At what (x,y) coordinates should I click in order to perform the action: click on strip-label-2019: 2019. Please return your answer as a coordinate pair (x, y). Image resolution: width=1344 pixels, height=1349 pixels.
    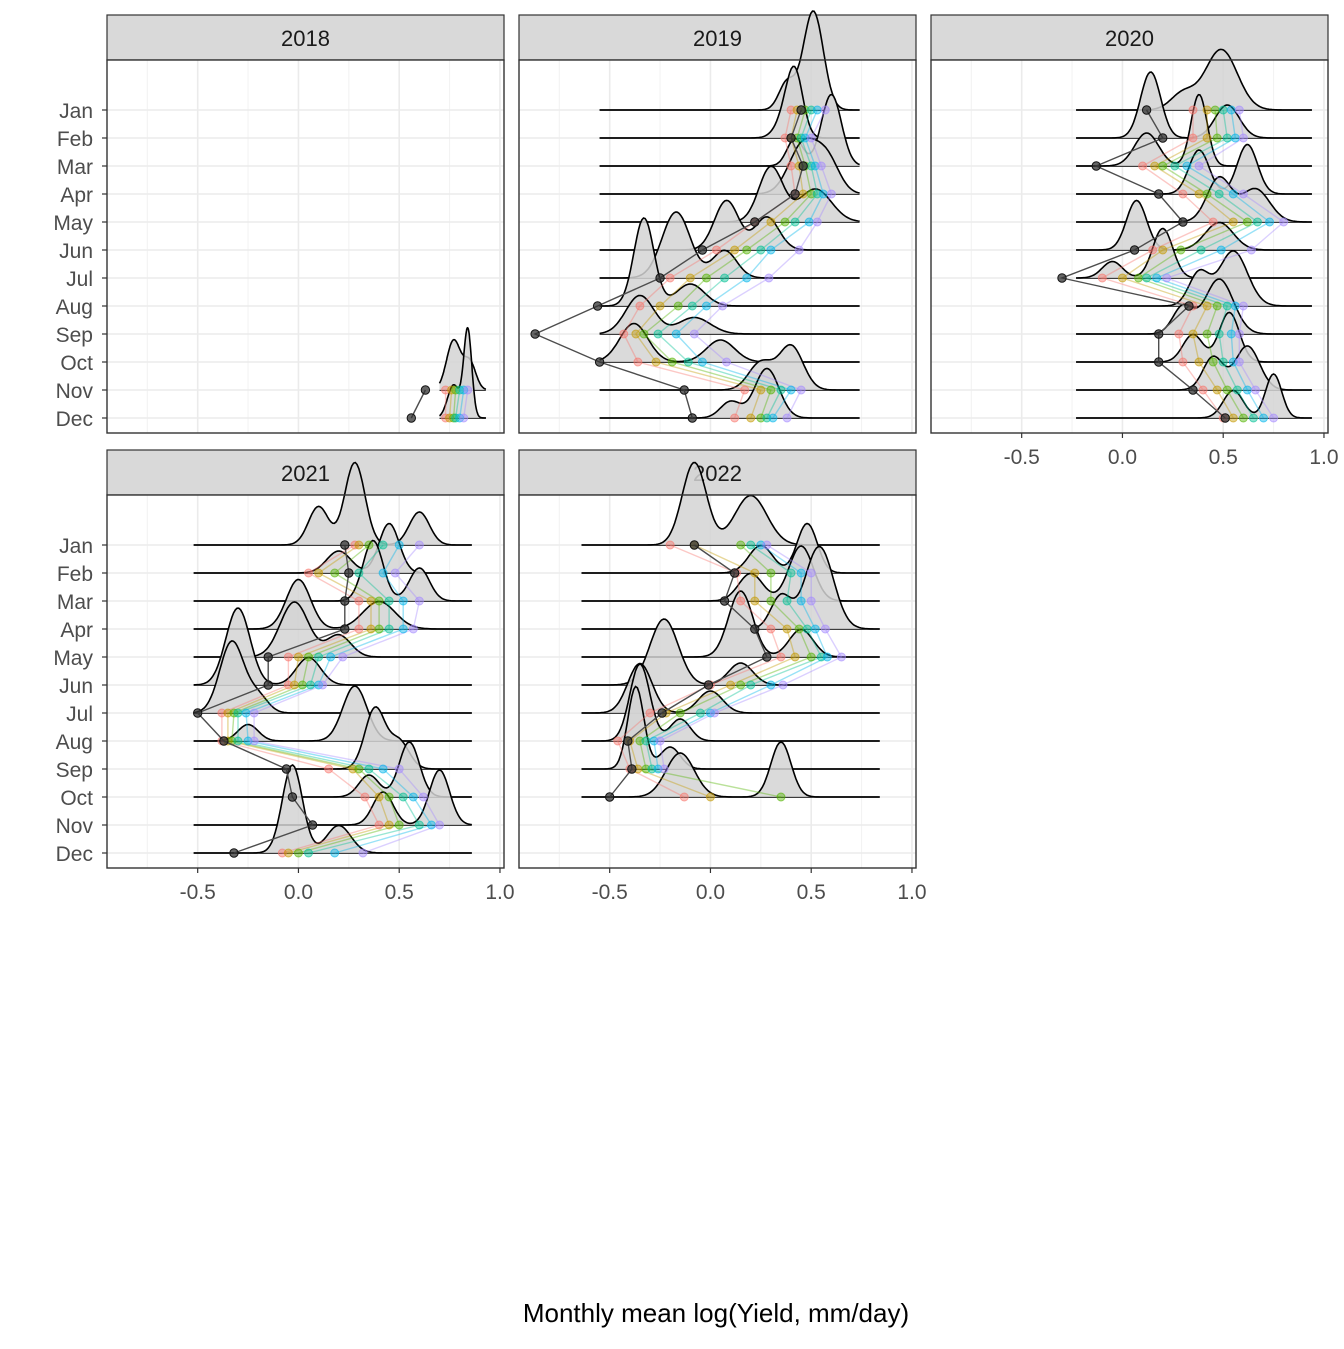
    Looking at the image, I should click on (717, 38).